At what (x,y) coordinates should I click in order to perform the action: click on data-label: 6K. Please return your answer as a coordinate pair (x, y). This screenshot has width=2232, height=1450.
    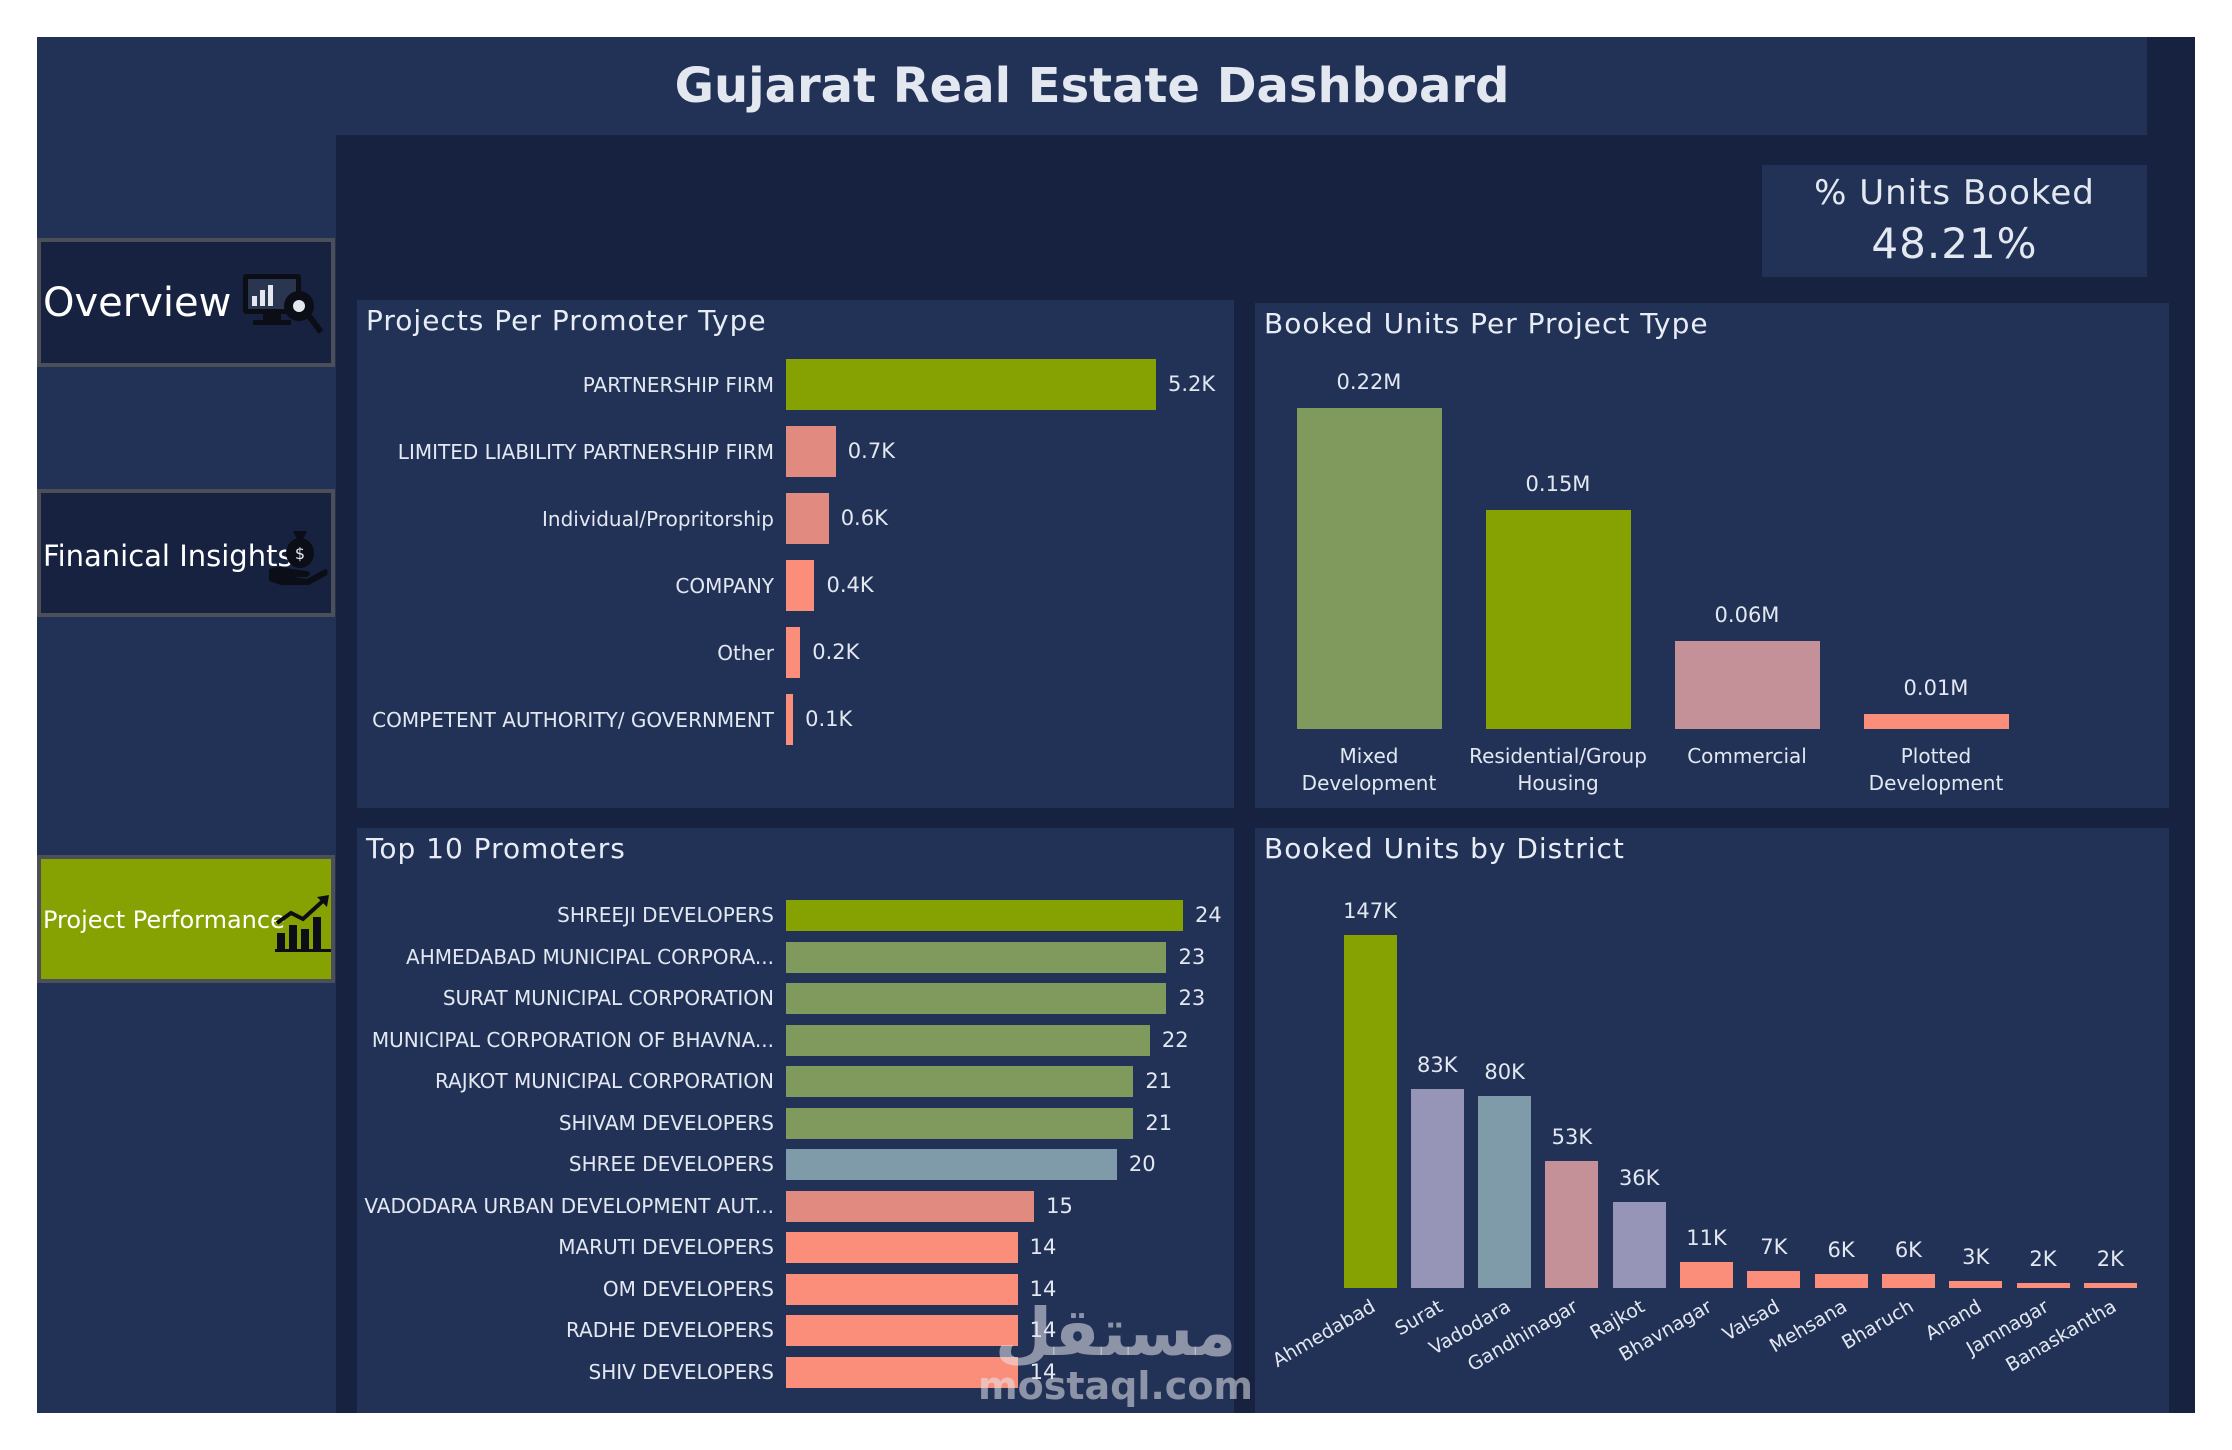
    Looking at the image, I should click on (1908, 1249).